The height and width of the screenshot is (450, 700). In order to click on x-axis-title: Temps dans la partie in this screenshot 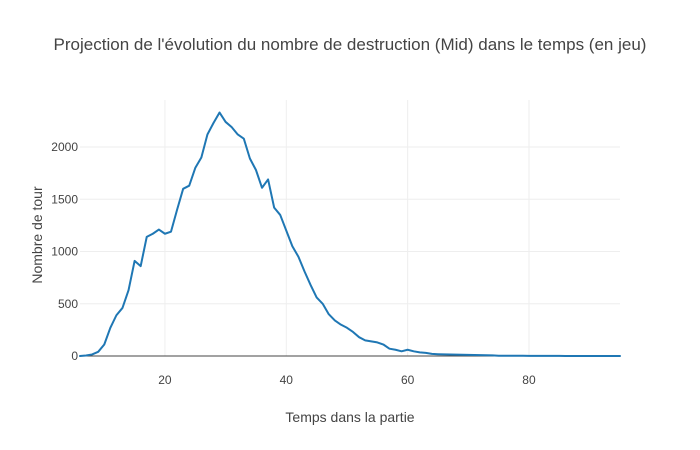, I will do `click(349, 417)`.